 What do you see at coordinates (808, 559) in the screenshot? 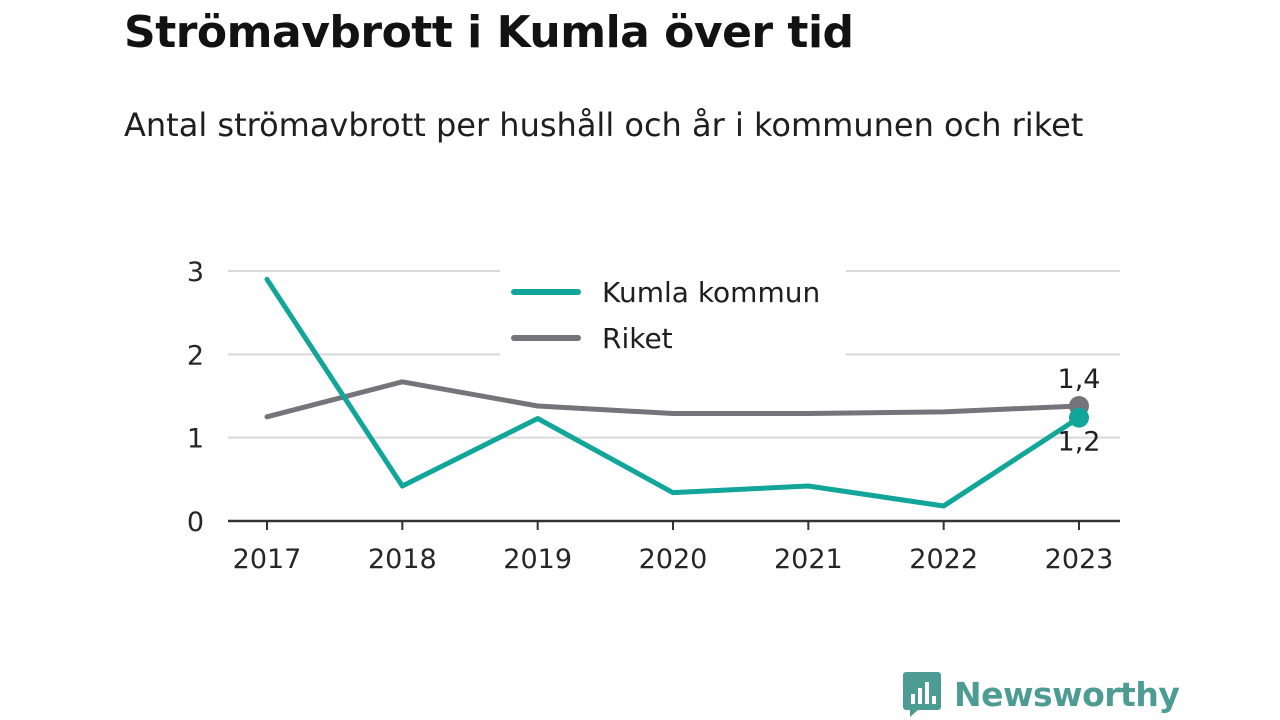
I see `x-tick-label-2021: 2021` at bounding box center [808, 559].